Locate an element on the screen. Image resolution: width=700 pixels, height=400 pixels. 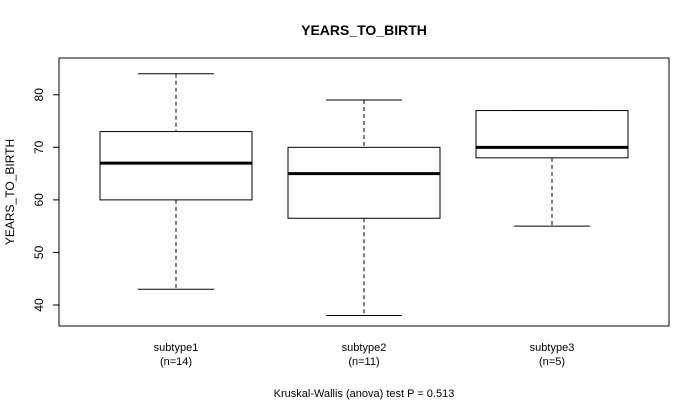
box-subtype2 is located at coordinates (364, 207).